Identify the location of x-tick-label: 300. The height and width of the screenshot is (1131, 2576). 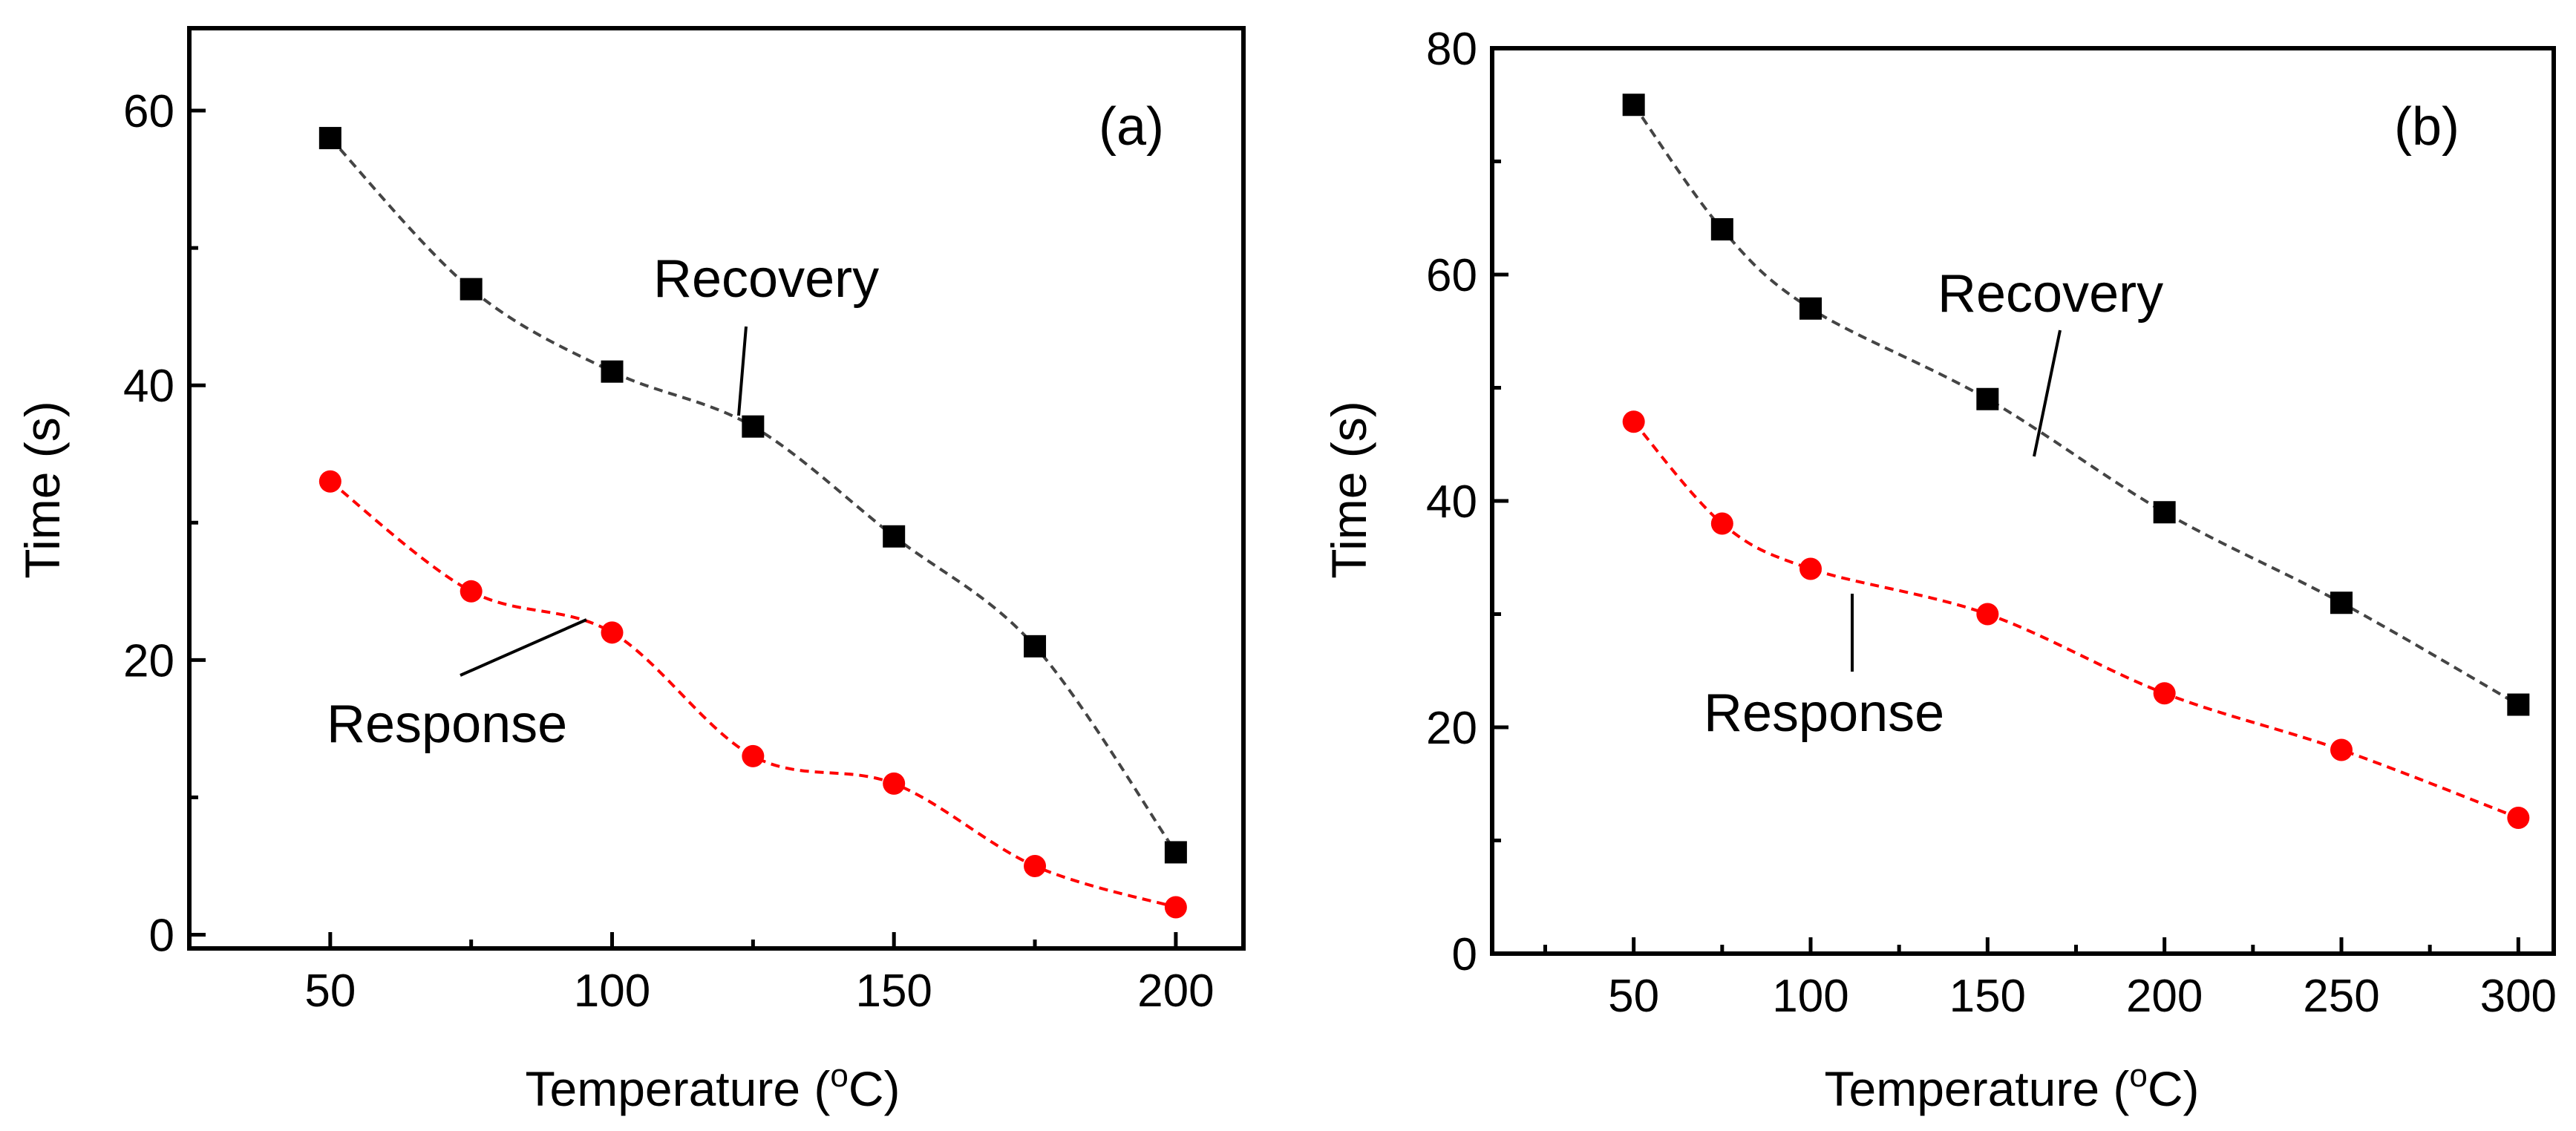
(2518, 996).